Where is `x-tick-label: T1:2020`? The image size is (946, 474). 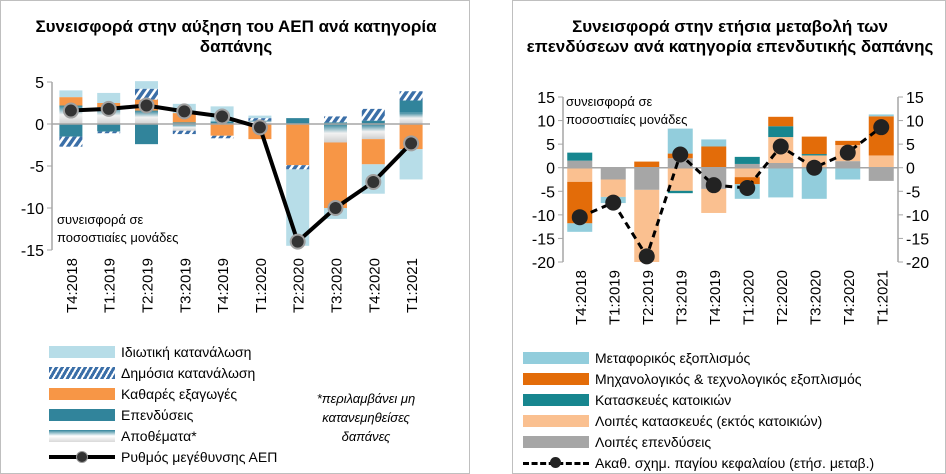
x-tick-label: T1:2020 is located at coordinates (261, 285).